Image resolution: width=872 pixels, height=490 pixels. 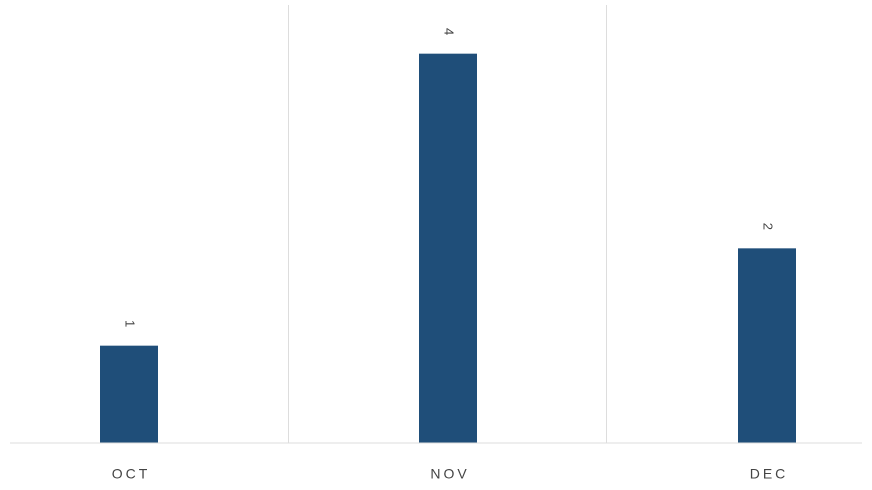 What do you see at coordinates (131, 474) in the screenshot?
I see `x-tick-label: OCT` at bounding box center [131, 474].